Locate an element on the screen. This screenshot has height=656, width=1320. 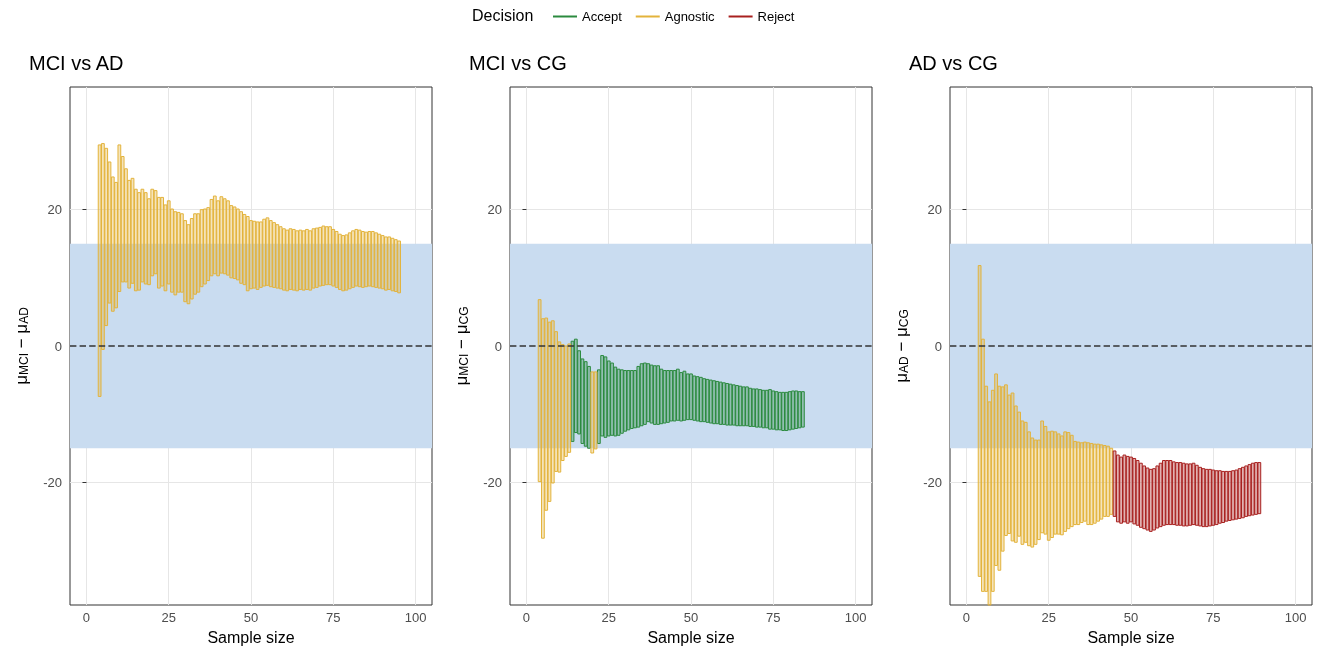
y-axis-title: μMCI − μCG is located at coordinates (461, 346).